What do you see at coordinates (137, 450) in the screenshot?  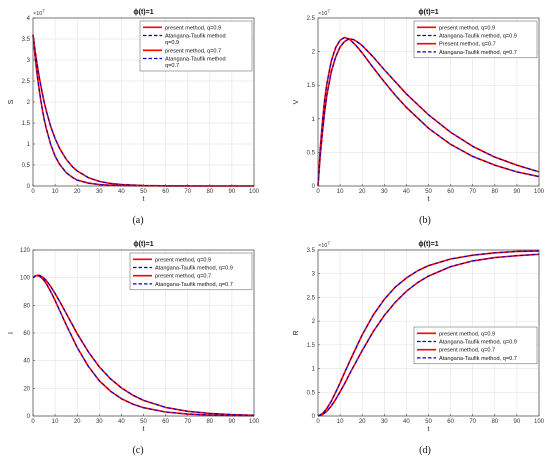 I see `panel-caption: (c)` at bounding box center [137, 450].